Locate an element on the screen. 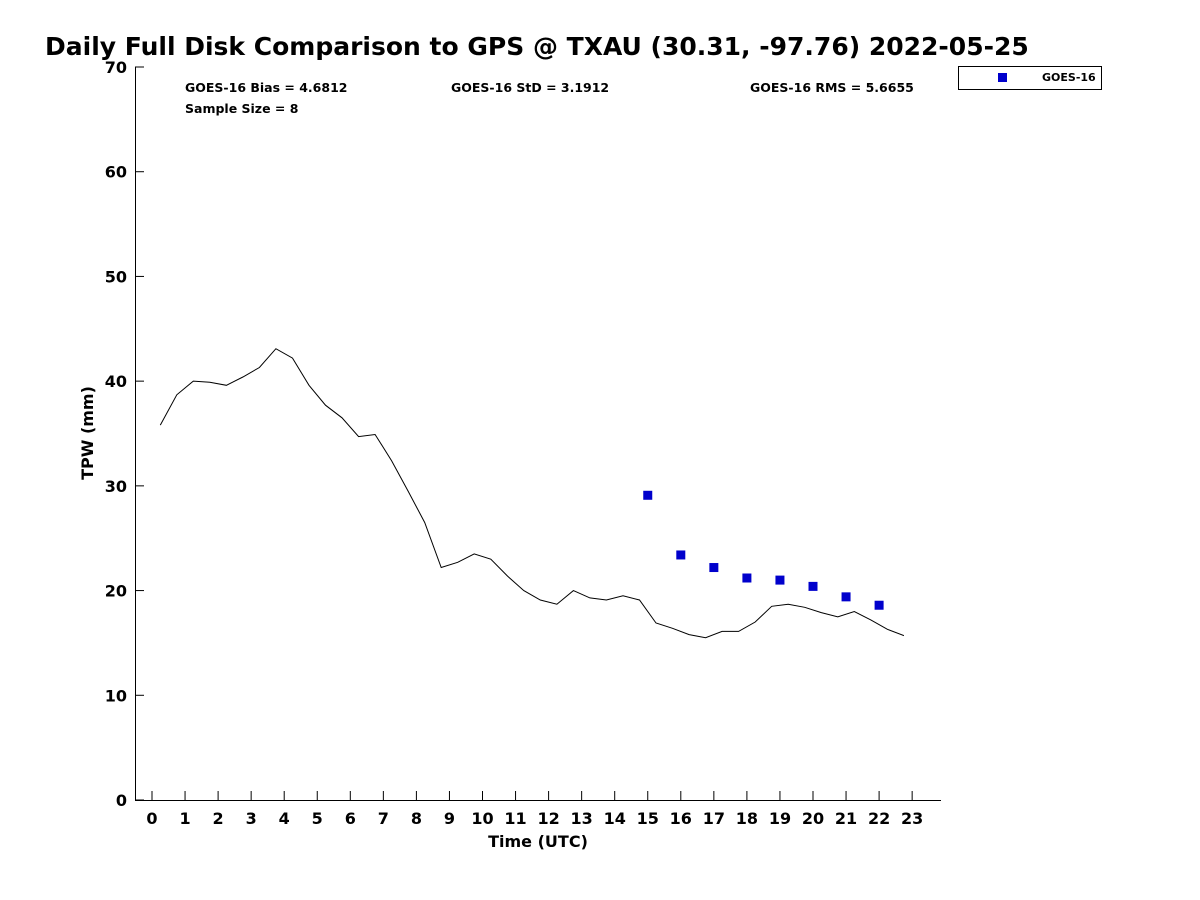 Image resolution: width=1200 pixels, height=900 pixels. x-tick-label: 7 is located at coordinates (383, 818).